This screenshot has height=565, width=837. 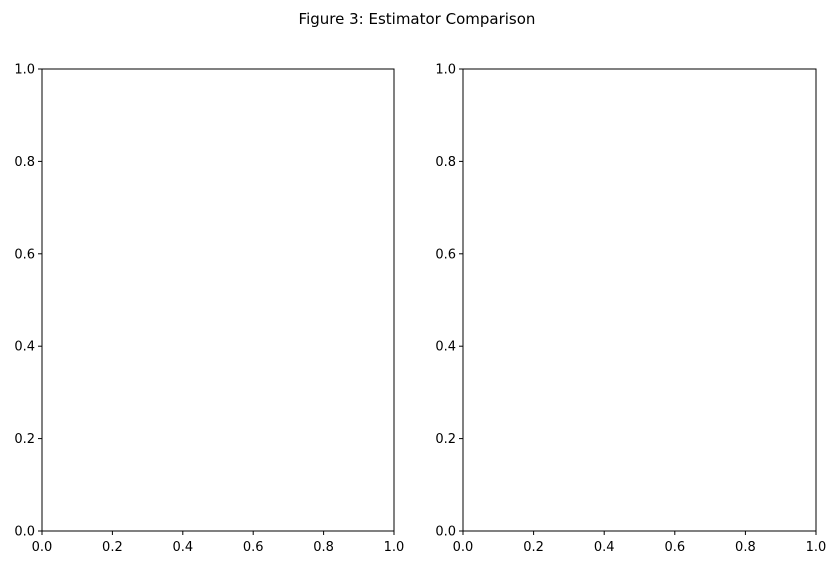 I want to click on left-x-tick-label: 1.0, so click(x=394, y=547).